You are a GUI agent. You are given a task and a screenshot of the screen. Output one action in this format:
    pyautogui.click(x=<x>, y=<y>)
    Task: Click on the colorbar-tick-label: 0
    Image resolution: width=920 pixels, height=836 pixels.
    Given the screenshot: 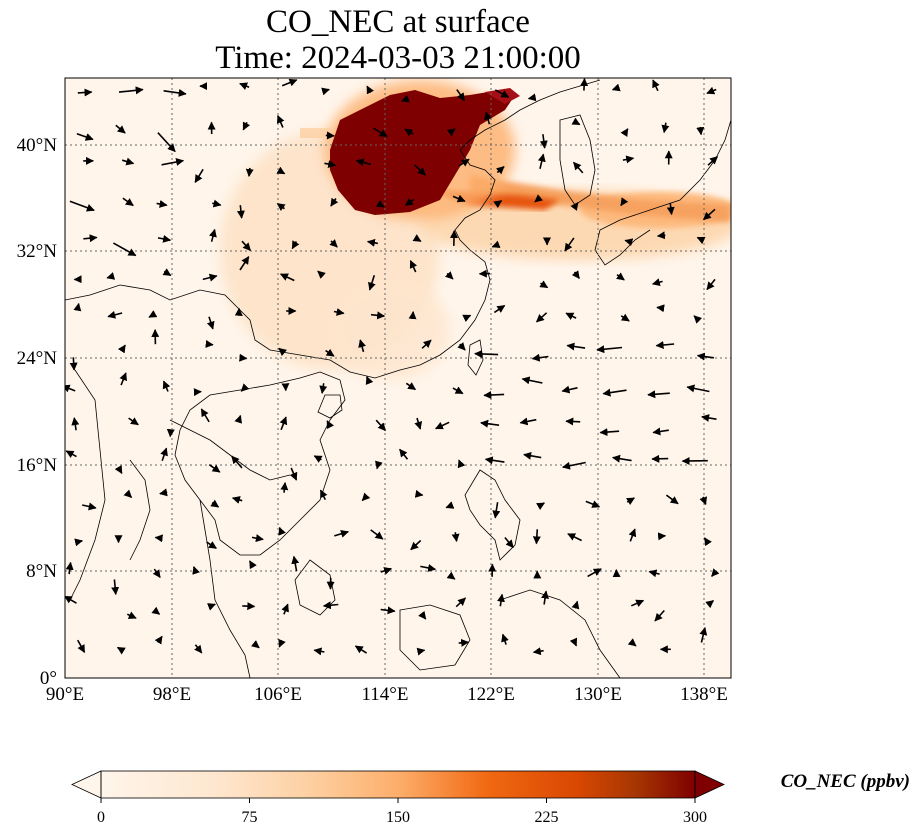 What is the action you would take?
    pyautogui.click(x=101, y=817)
    